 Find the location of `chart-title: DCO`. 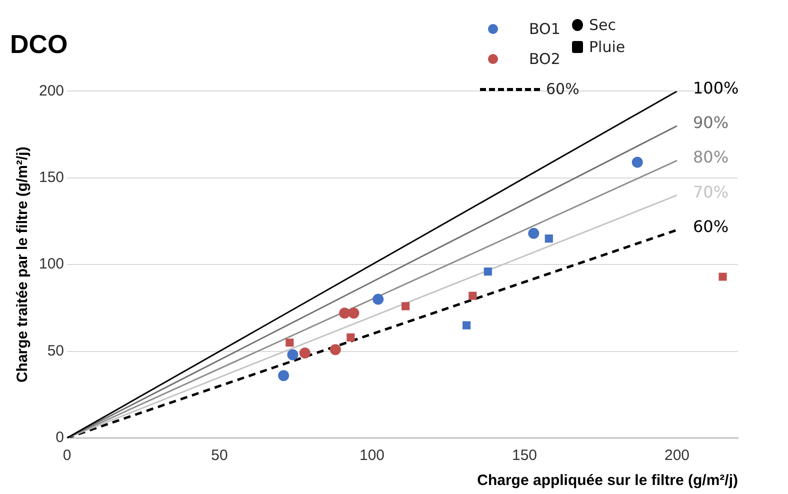

chart-title: DCO is located at coordinates (39, 43).